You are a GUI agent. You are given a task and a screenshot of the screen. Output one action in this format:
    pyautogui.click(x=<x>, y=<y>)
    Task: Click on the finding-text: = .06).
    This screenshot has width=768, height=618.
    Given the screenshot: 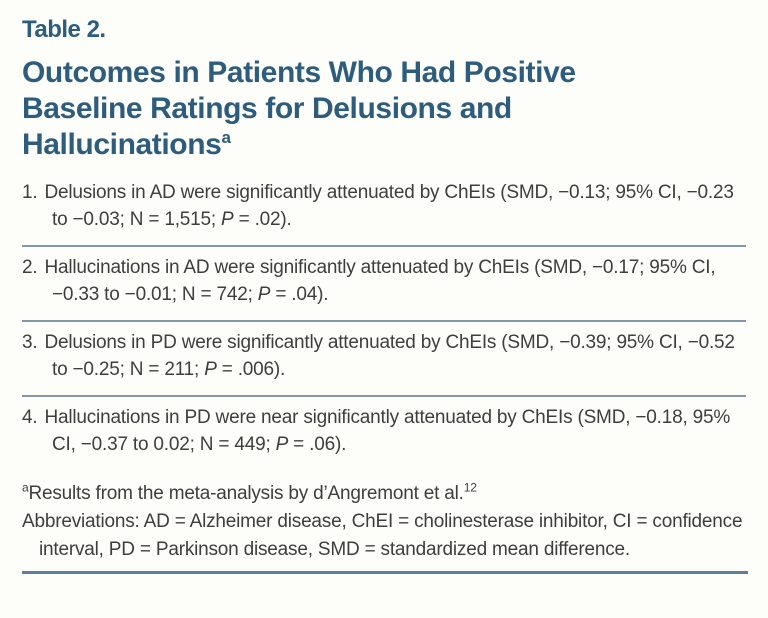 What is the action you would take?
    pyautogui.click(x=317, y=444)
    